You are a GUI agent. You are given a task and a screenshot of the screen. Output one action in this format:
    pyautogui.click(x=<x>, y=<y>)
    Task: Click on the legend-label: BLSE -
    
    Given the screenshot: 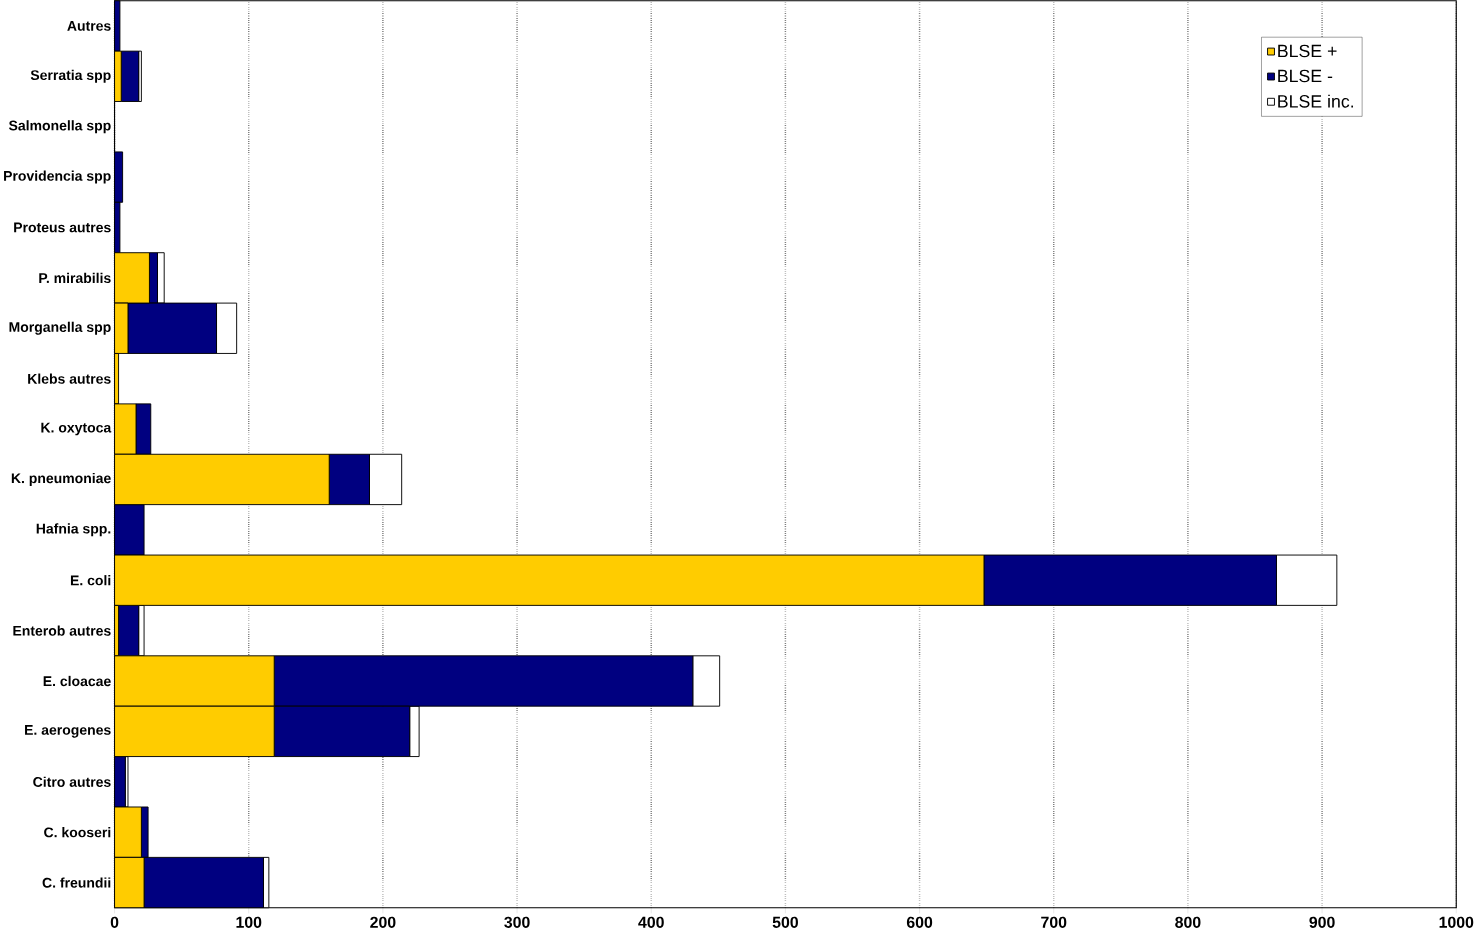 What is the action you would take?
    pyautogui.click(x=1305, y=76)
    